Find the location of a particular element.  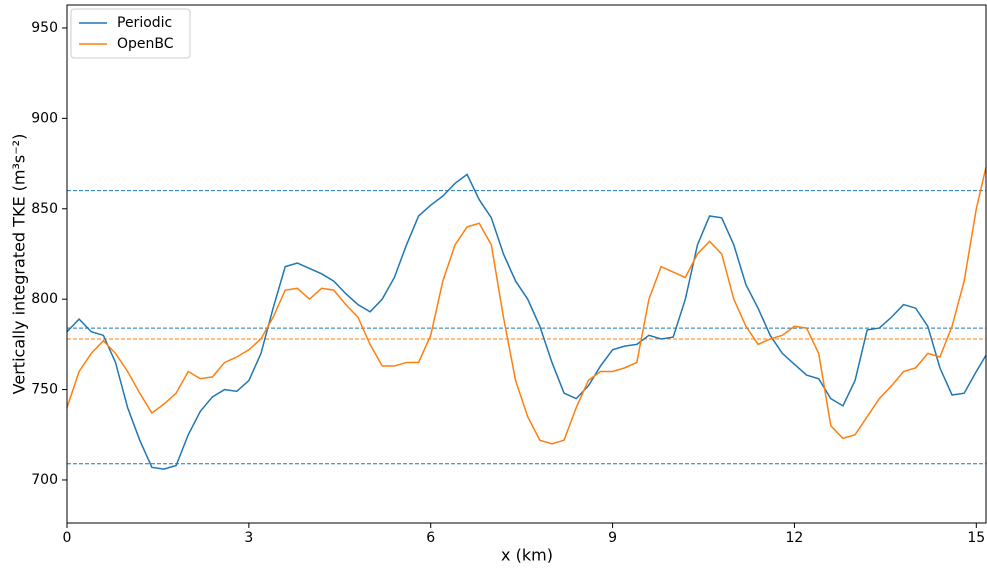

y-axis-label: Vertically integrated TKE (m³s⁻²) is located at coordinates (19, 264).